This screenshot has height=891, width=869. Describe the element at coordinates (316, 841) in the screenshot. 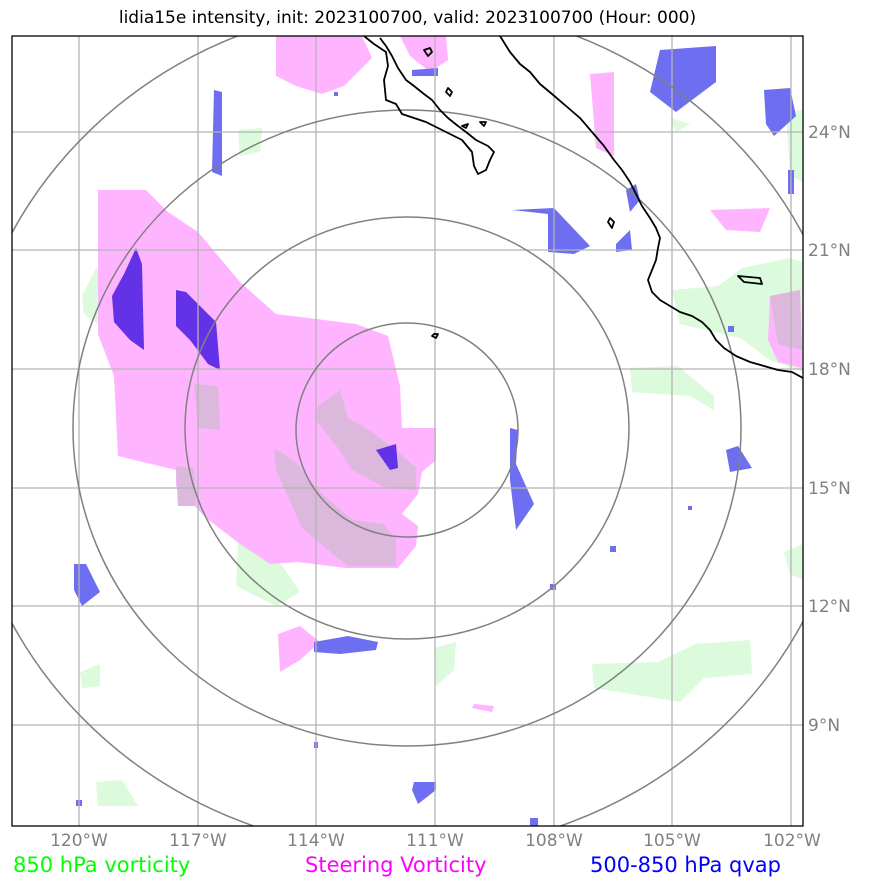

I see `lon-tick-label: 114°W` at that location.